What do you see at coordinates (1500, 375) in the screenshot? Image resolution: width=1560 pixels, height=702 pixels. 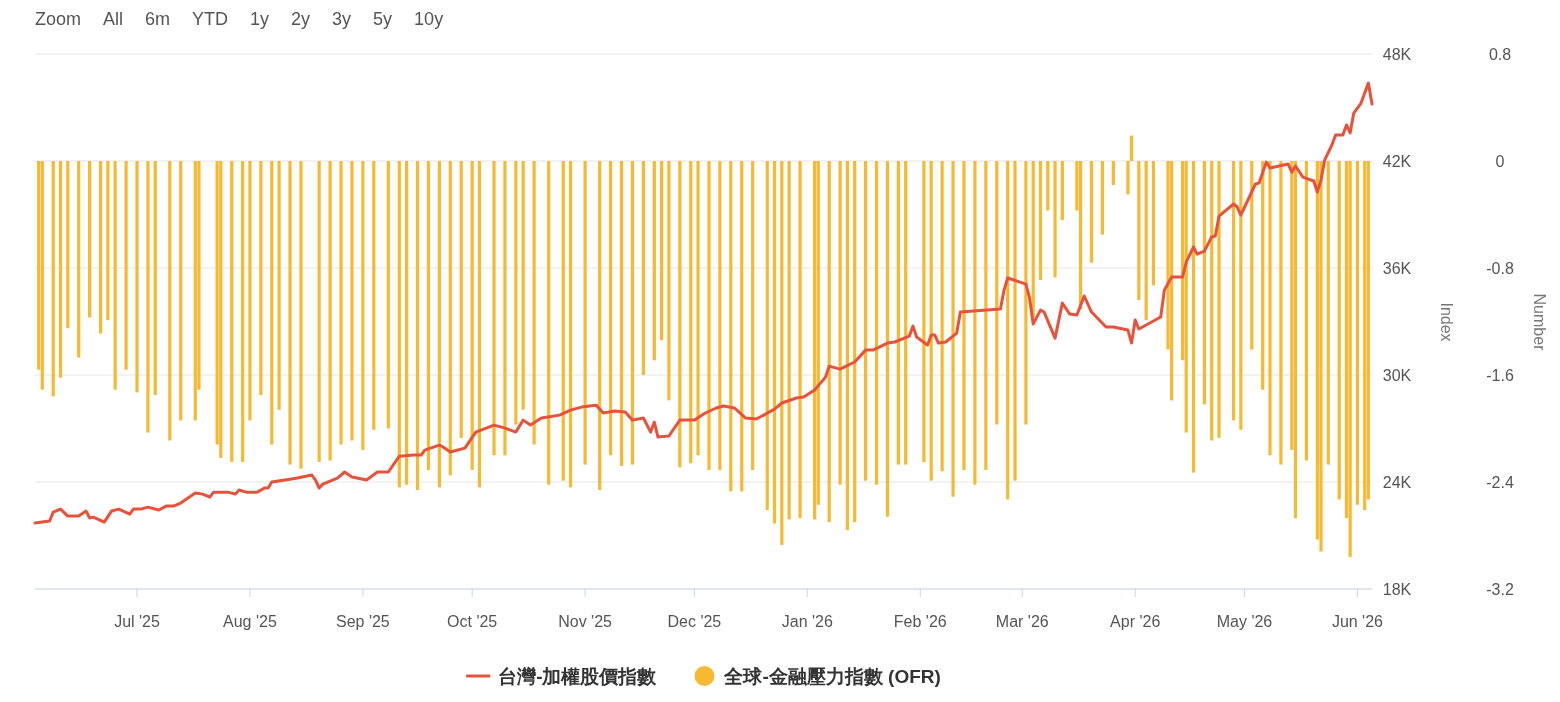 I see `y2-tick-label: -1.6` at bounding box center [1500, 375].